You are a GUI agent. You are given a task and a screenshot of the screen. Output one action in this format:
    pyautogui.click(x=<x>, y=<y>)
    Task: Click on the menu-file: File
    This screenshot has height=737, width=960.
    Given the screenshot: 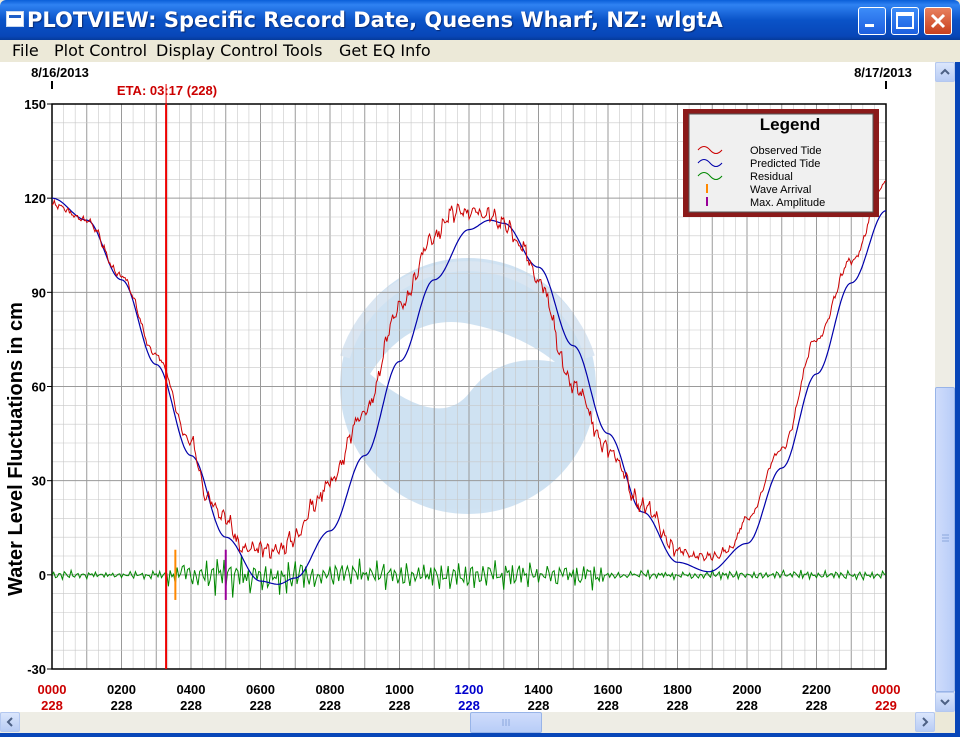 What is the action you would take?
    pyautogui.click(x=25, y=50)
    